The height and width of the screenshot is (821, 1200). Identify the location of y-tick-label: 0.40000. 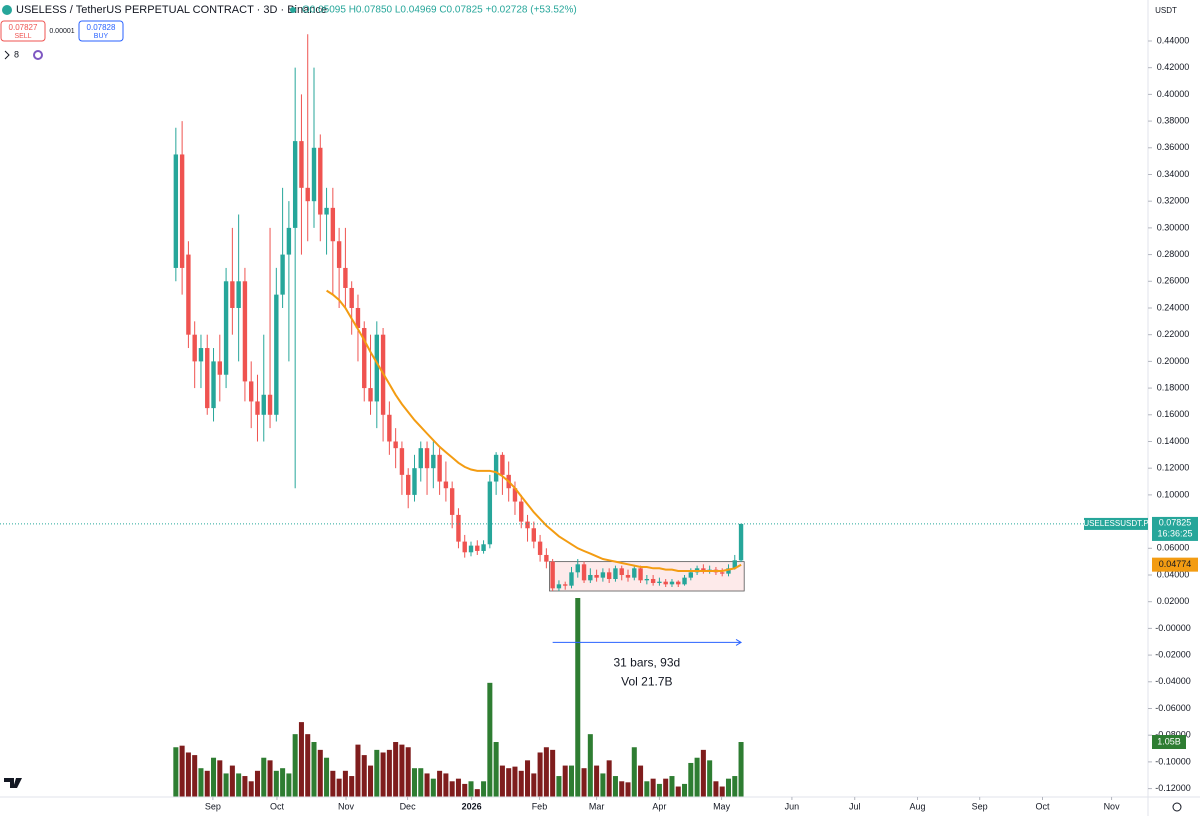
(1173, 94).